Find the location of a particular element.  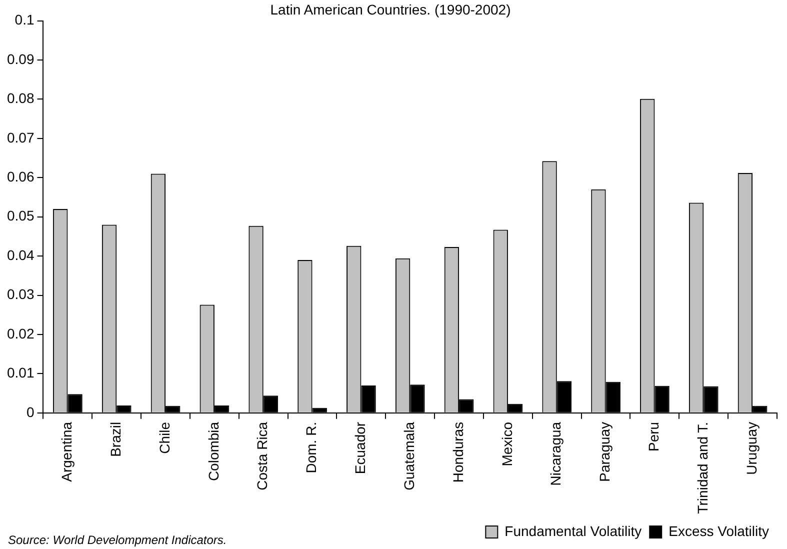

x-tick-label: Nicaragua is located at coordinates (556, 454).